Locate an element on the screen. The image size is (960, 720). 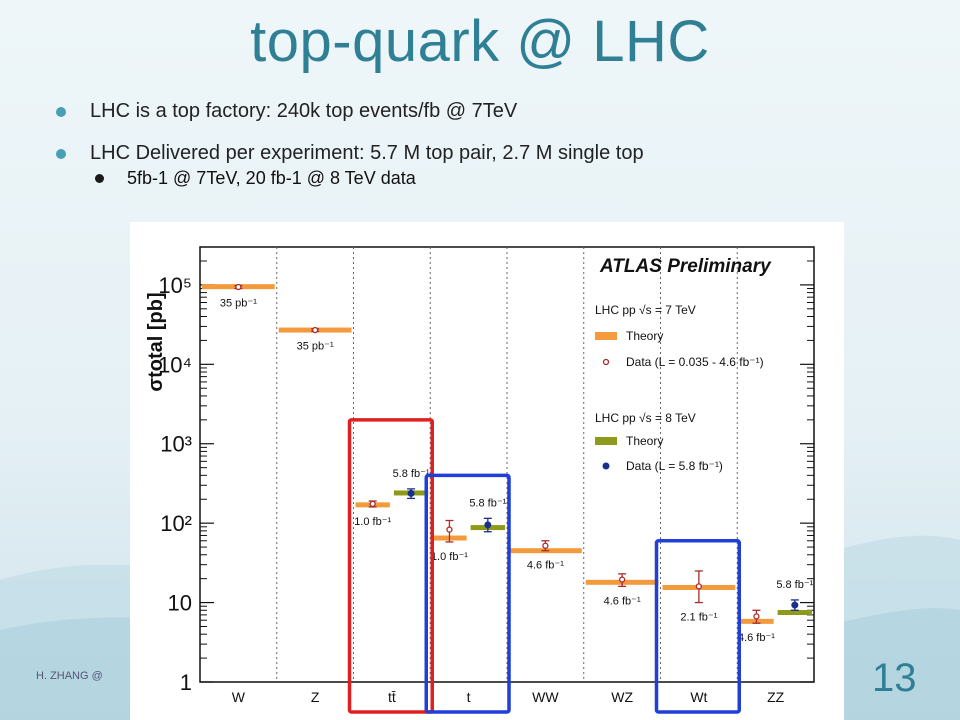
legend-theory-7tev-label: Theory is located at coordinates (644, 336).